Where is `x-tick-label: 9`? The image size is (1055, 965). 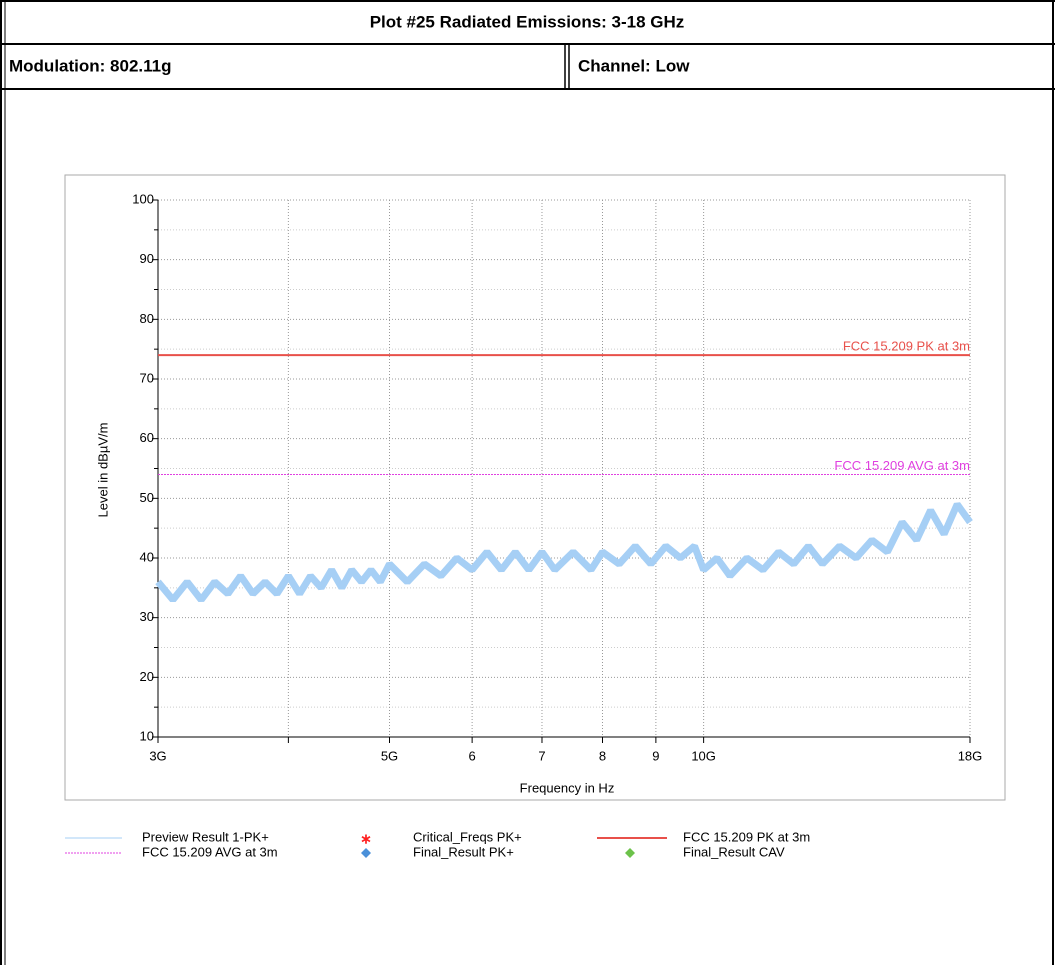
x-tick-label: 9 is located at coordinates (655, 755).